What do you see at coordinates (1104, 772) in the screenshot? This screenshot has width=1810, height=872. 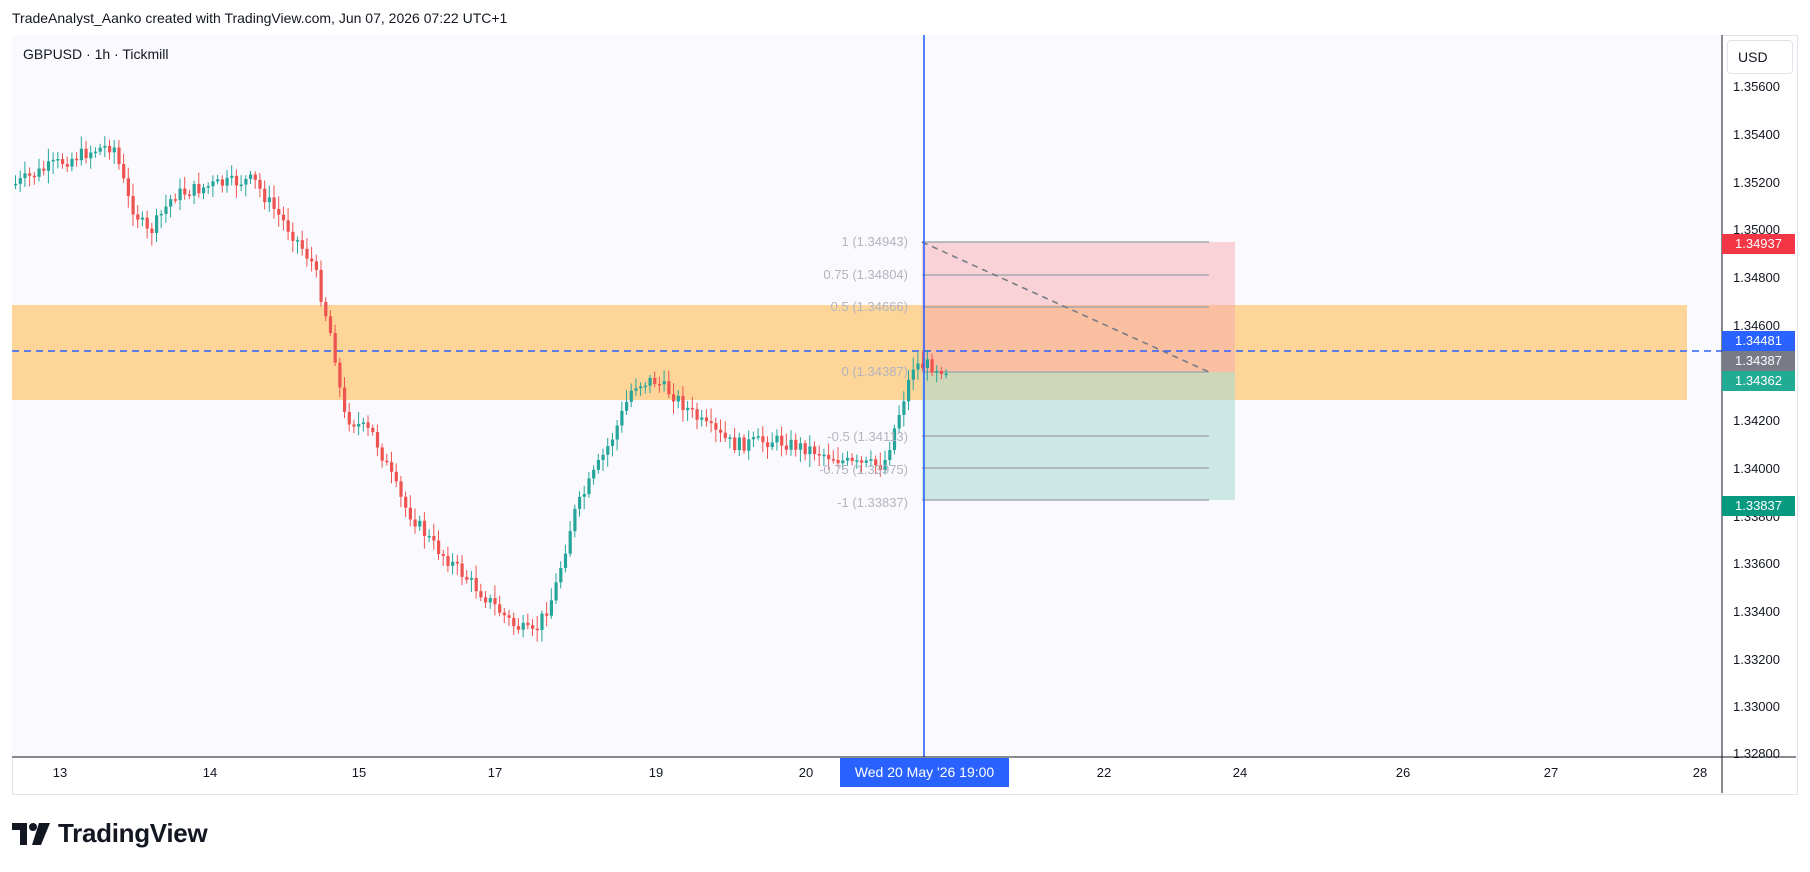 I see `x-tick-label: 22` at bounding box center [1104, 772].